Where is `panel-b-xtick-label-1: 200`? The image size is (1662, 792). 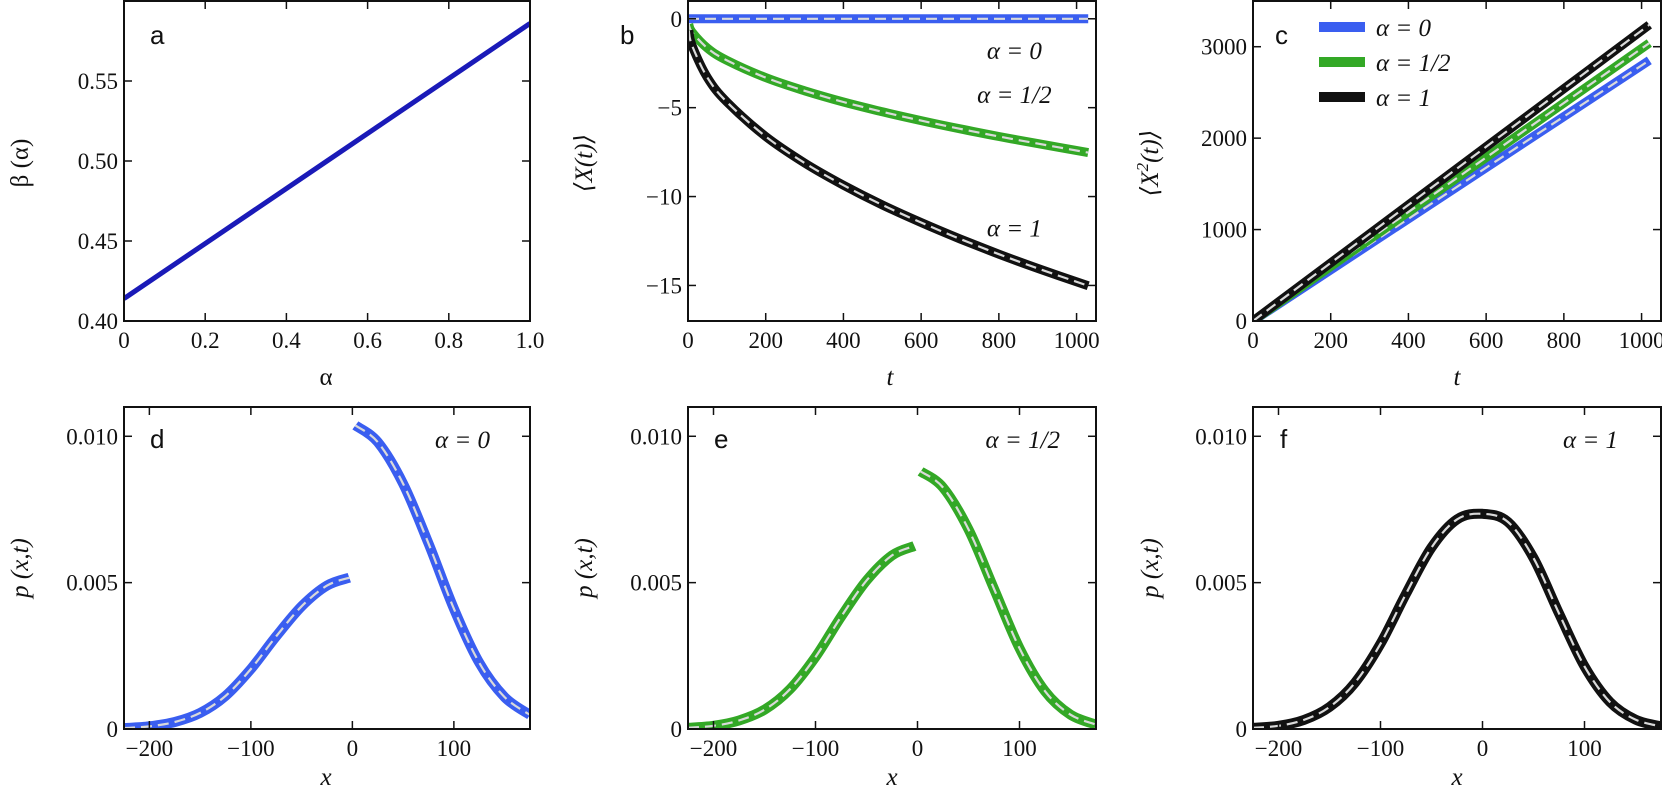 panel-b-xtick-label-1: 200 is located at coordinates (765, 340).